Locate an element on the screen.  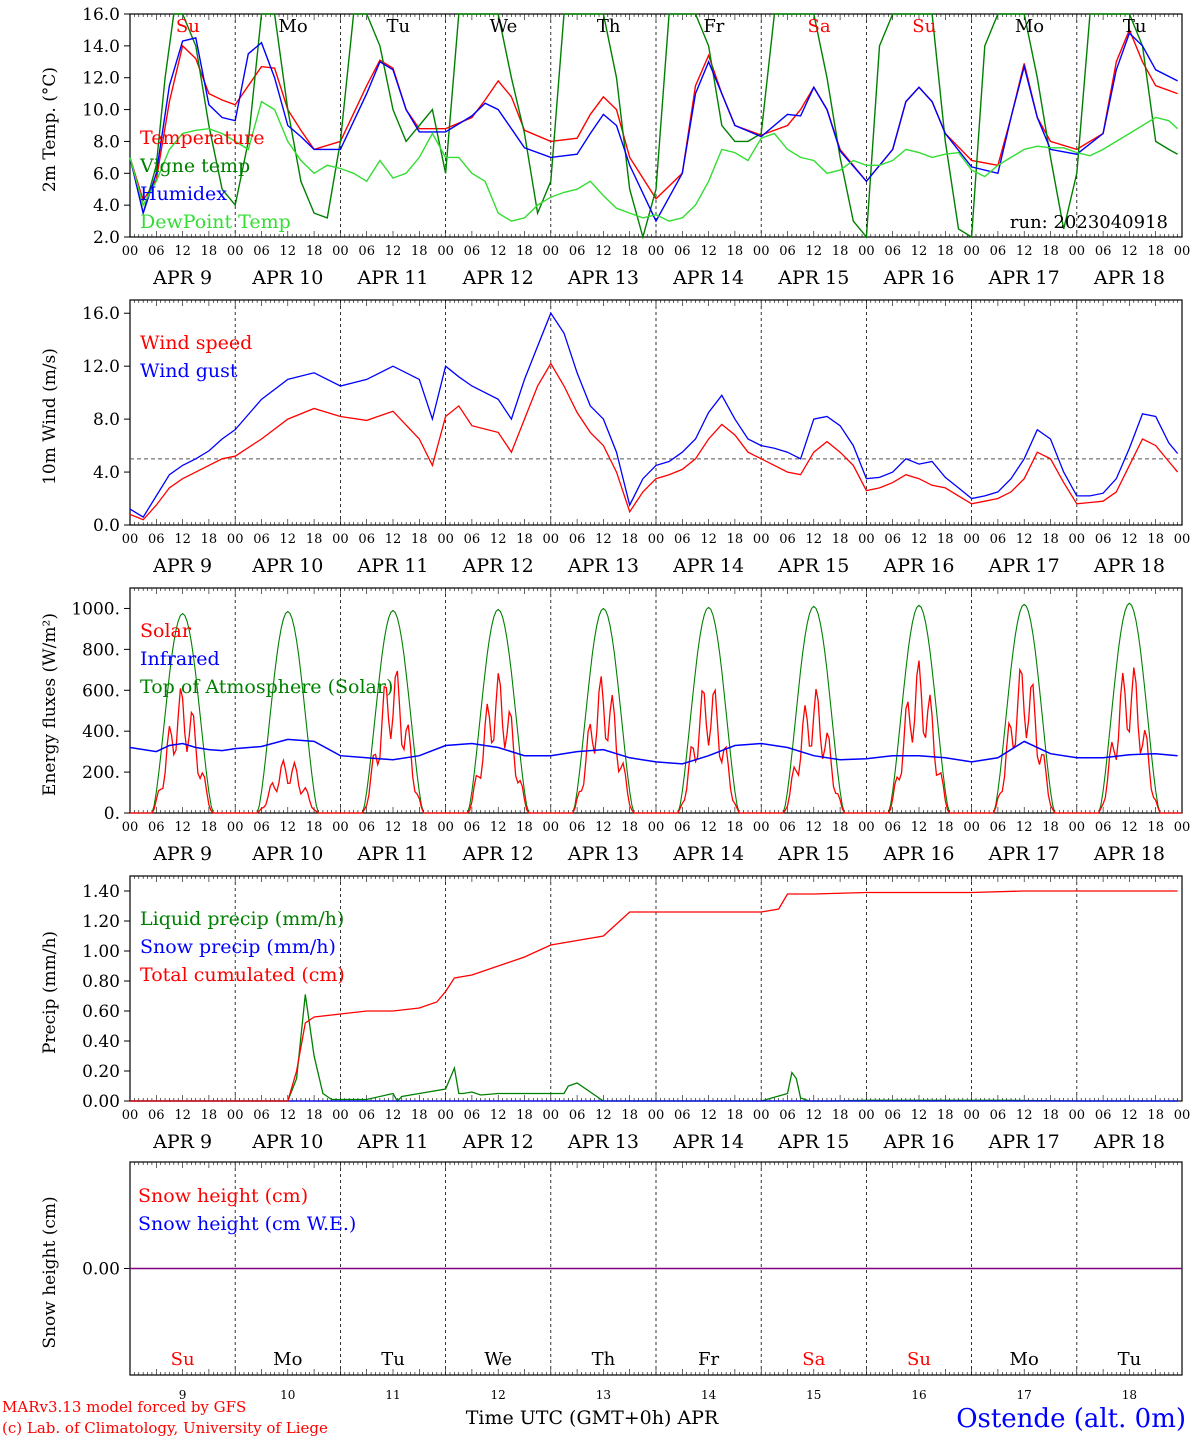
date-label: APR 14 is located at coordinates (708, 566).